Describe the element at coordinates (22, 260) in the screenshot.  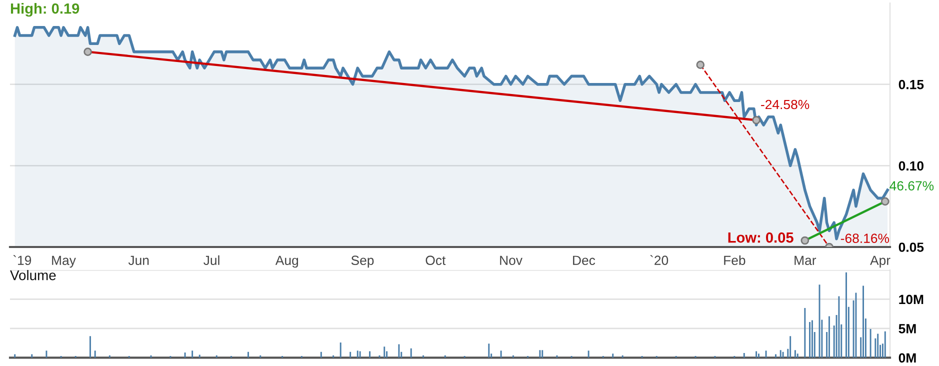
I see `x-tick-label: `19` at that location.